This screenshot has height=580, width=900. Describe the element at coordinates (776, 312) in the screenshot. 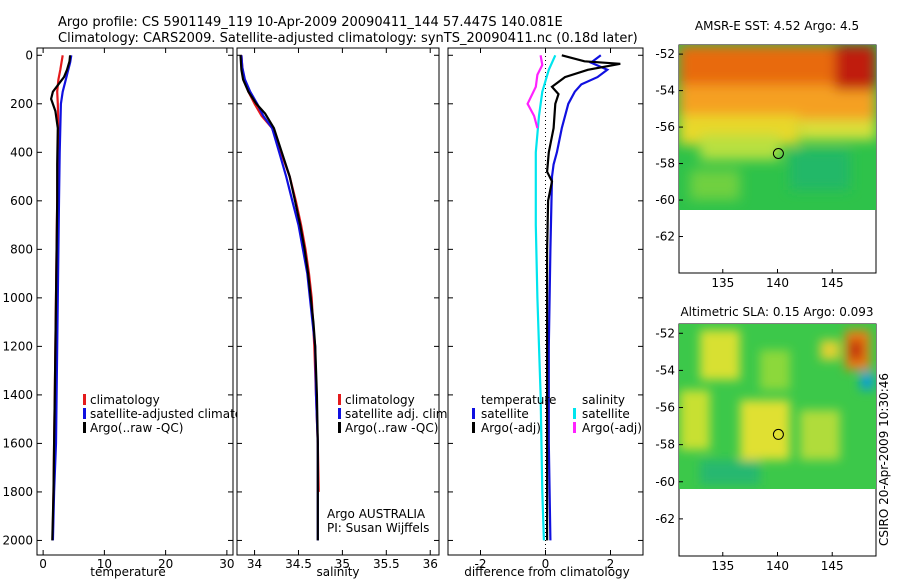

I see `sla-map-title: Altimetric SLA: 0.15 Argo: 0.093` at that location.